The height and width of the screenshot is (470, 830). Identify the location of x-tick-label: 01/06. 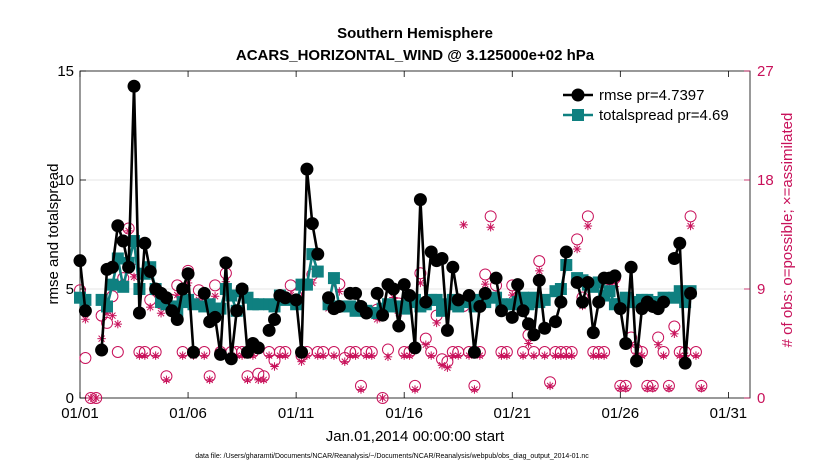
(188, 413).